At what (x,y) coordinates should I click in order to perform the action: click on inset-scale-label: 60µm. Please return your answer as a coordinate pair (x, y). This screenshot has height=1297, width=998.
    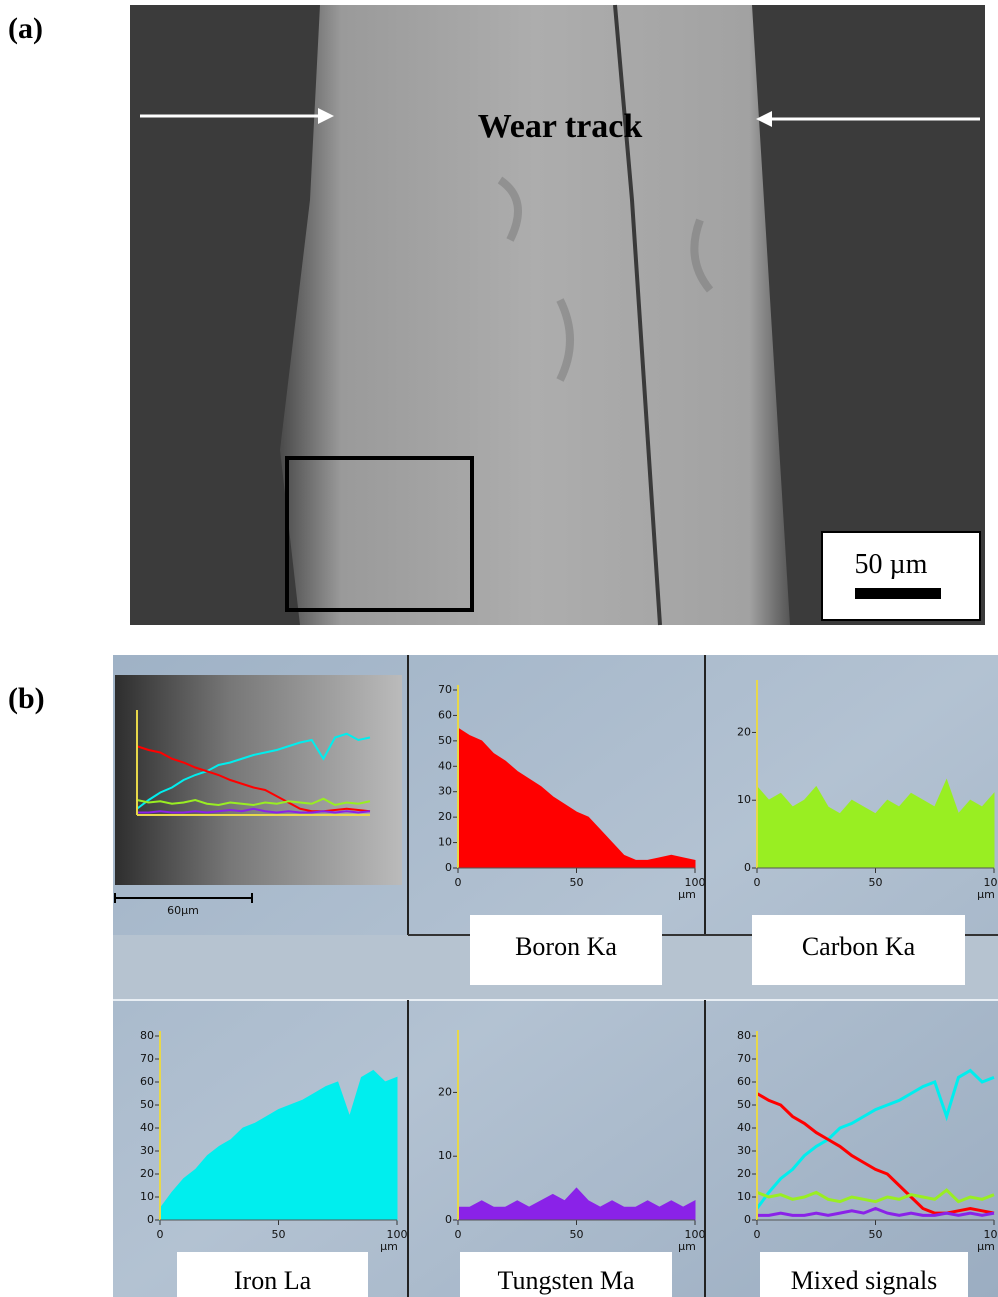
    Looking at the image, I should click on (183, 910).